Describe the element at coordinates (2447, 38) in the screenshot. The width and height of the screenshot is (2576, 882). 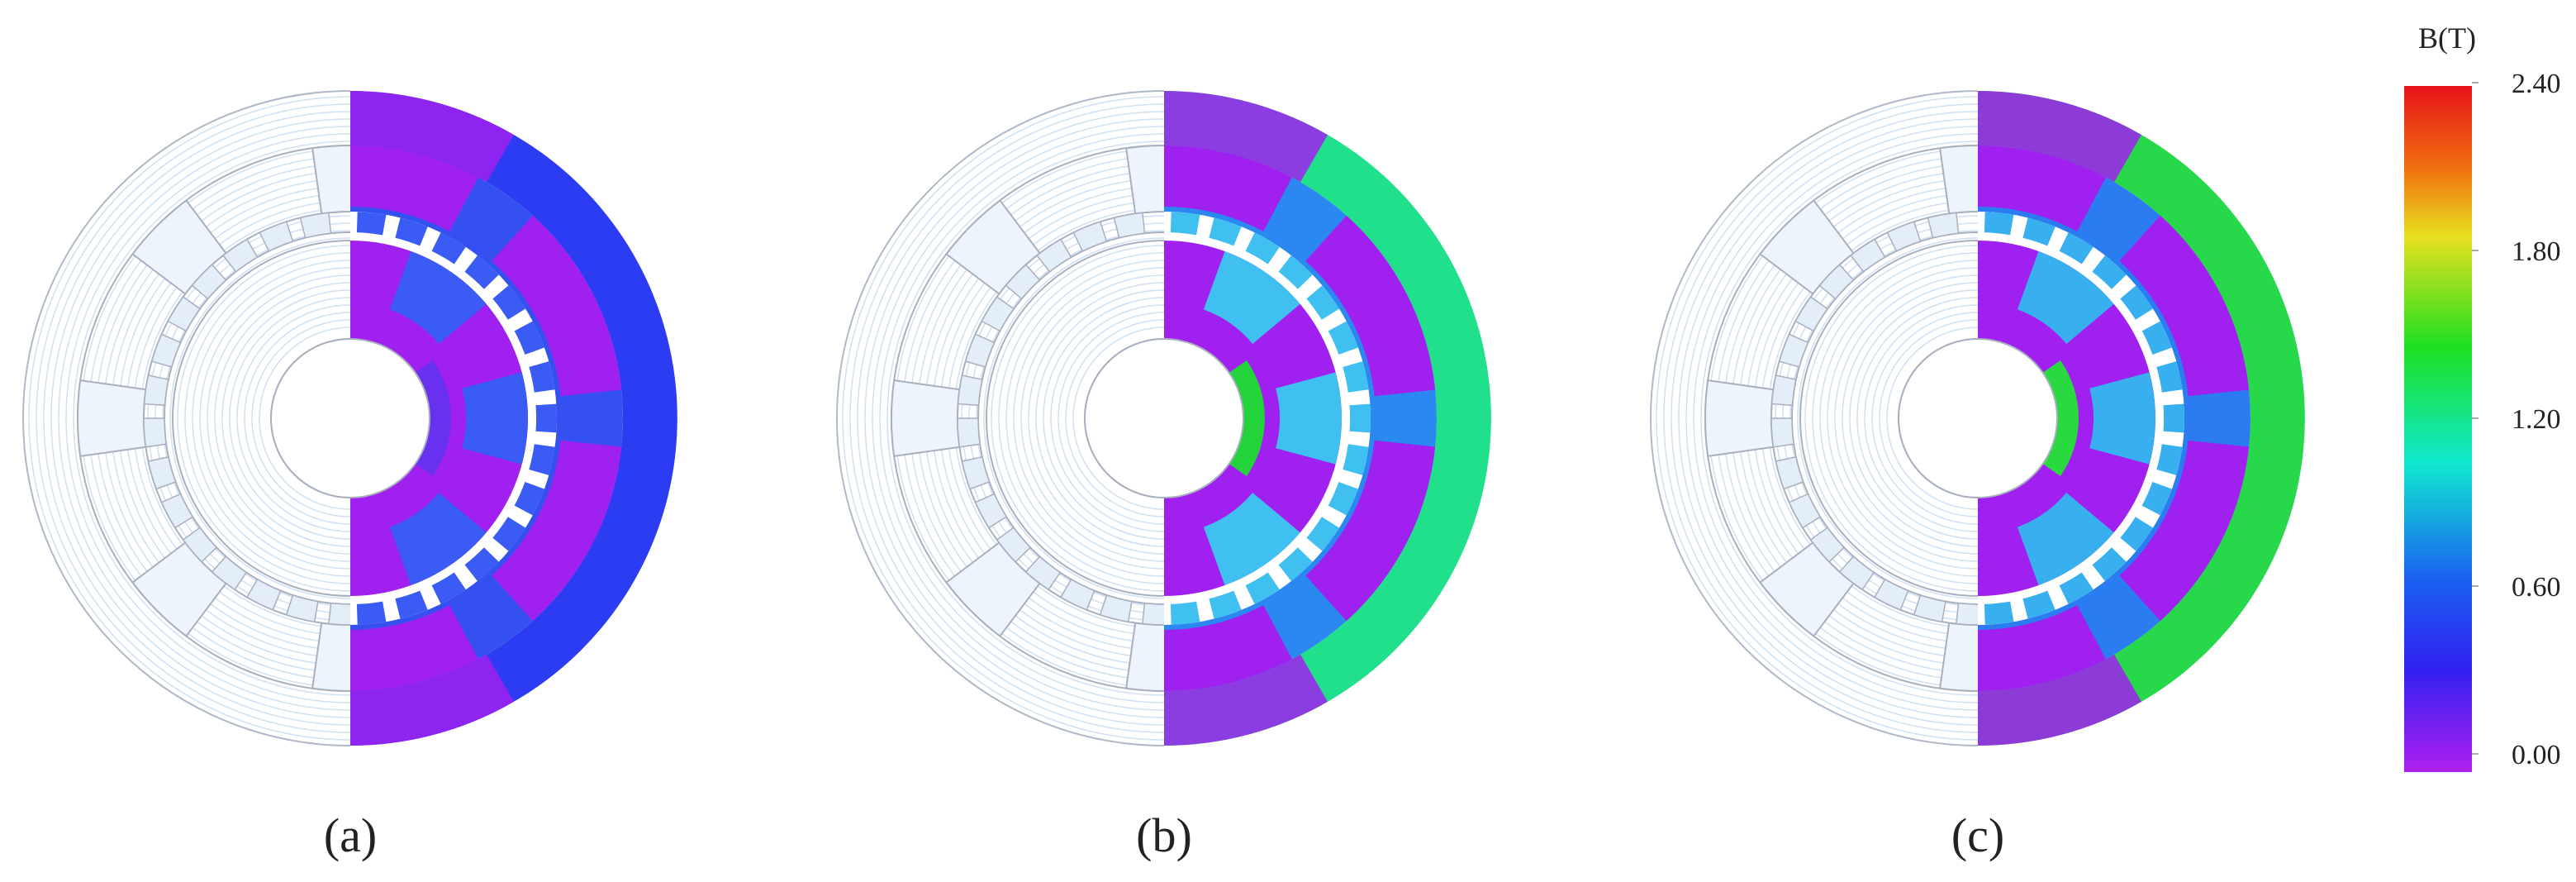
I see `colorbar-title: B(T)` at that location.